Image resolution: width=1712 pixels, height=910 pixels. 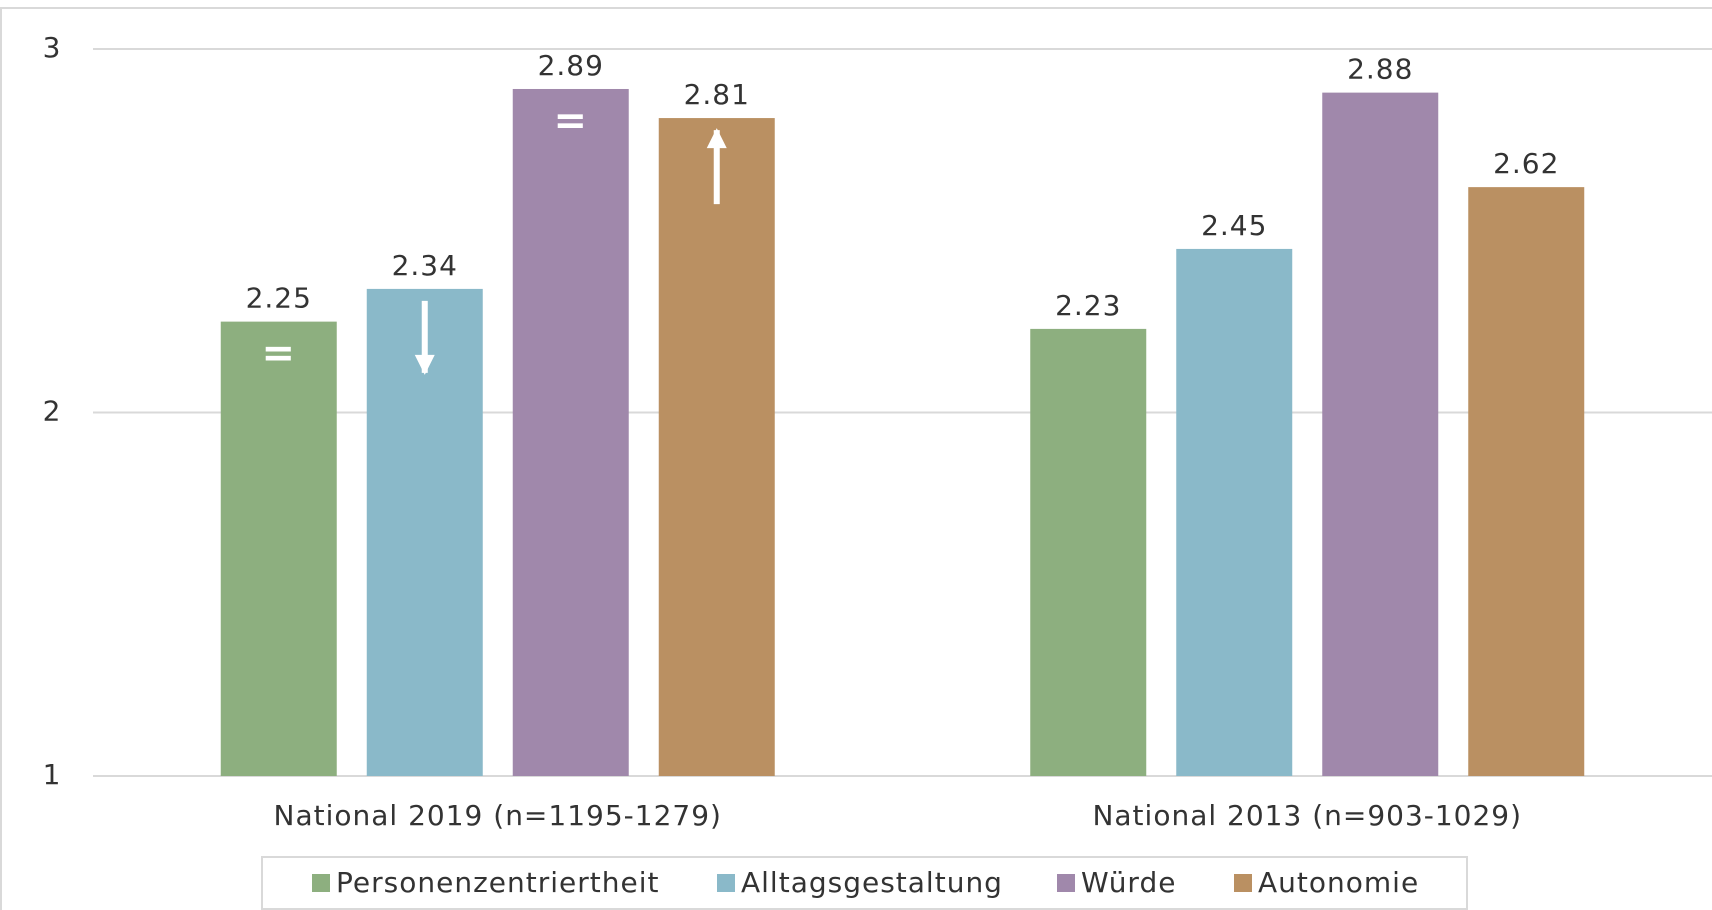 What do you see at coordinates (571, 65) in the screenshot?
I see `data-label: 2.89` at bounding box center [571, 65].